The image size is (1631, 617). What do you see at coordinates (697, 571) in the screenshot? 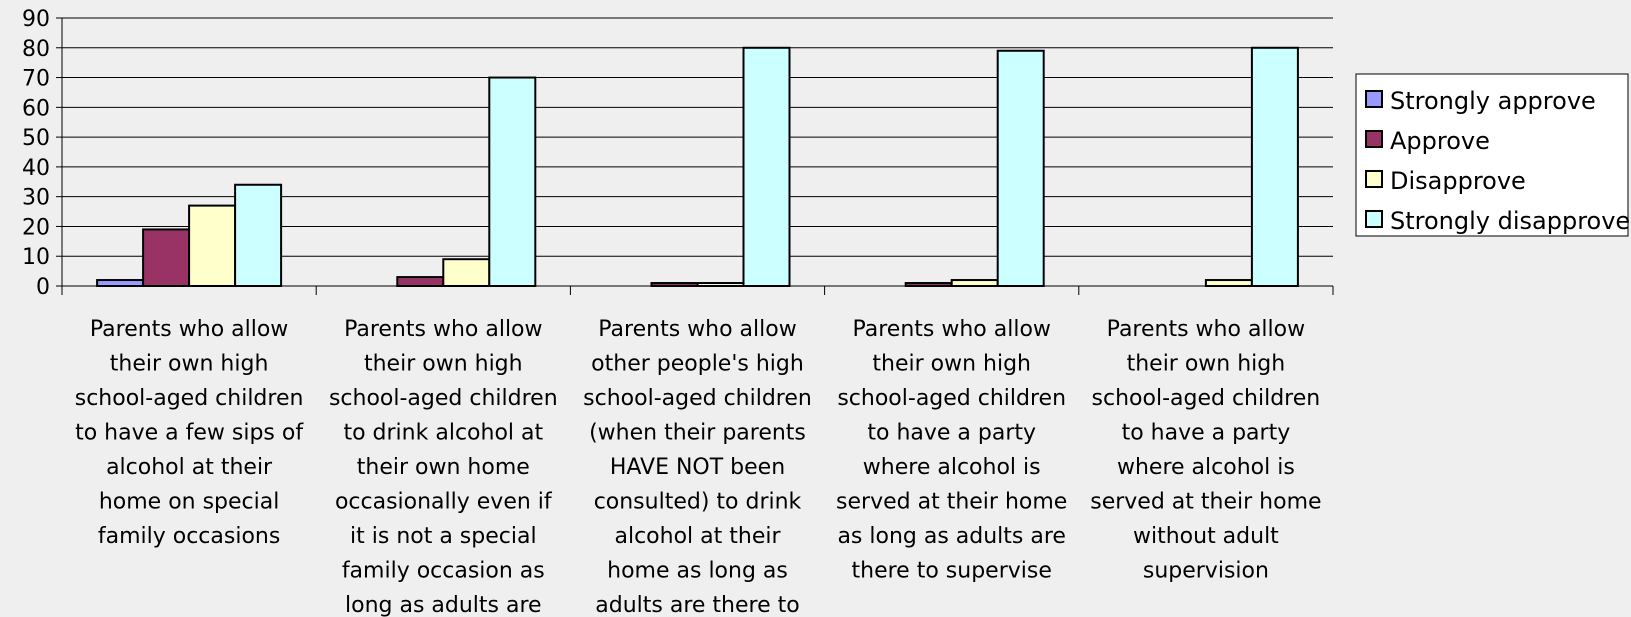
I see `category-label-line: home as long as` at bounding box center [697, 571].